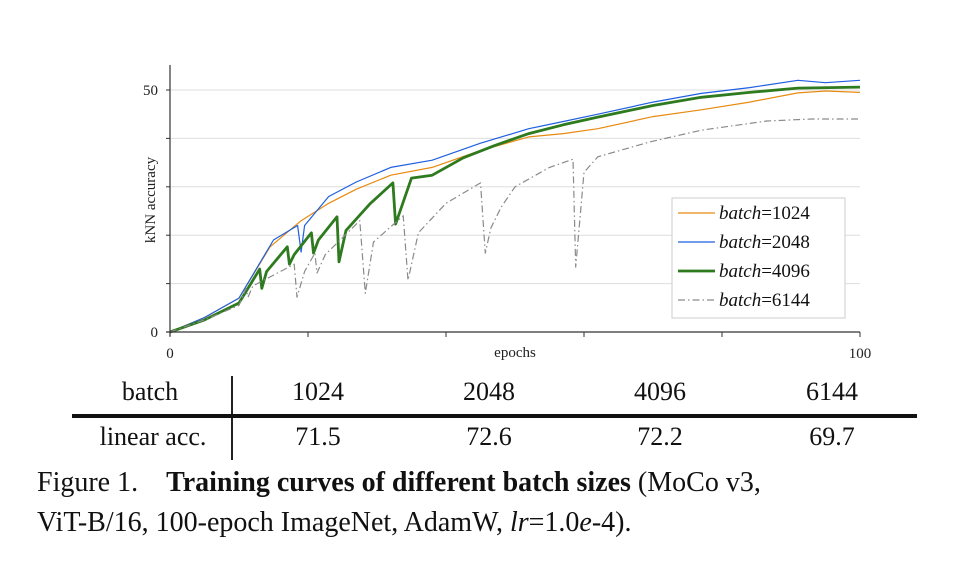 This screenshot has width=973, height=573. What do you see at coordinates (860, 354) in the screenshot?
I see `x-tick-label-100: 100` at bounding box center [860, 354].